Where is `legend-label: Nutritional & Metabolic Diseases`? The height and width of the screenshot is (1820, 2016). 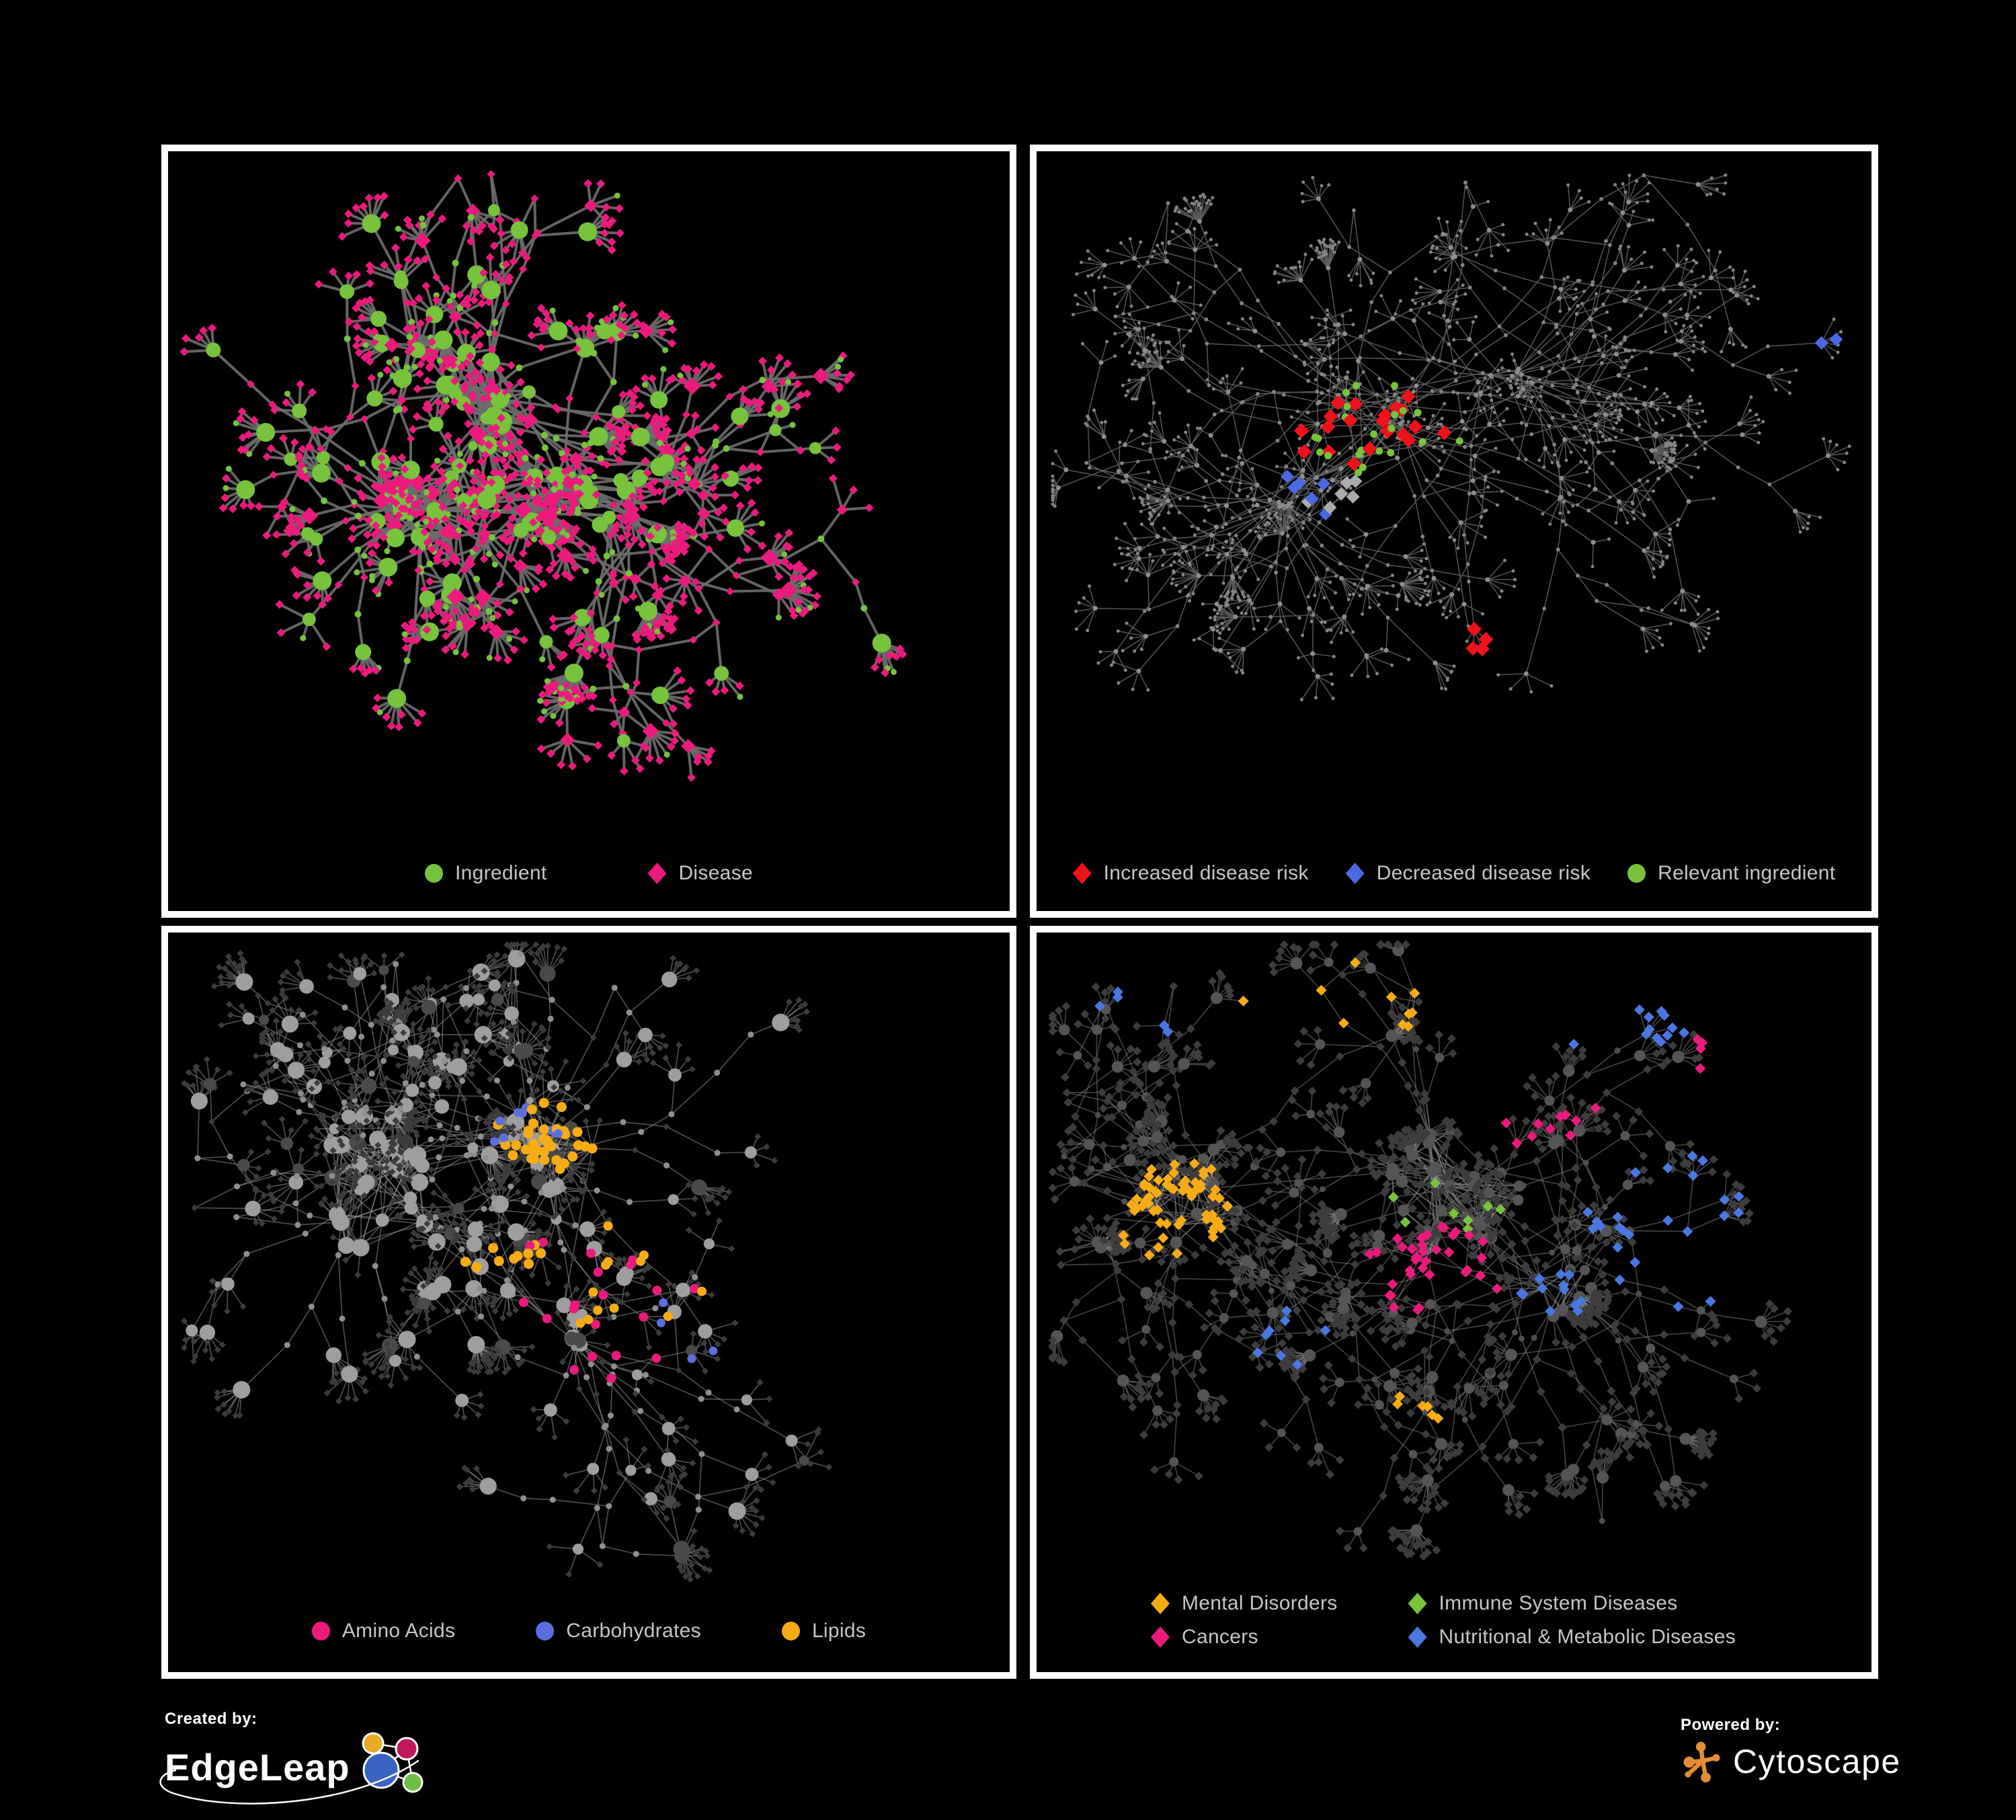
legend-label: Nutritional & Metabolic Diseases is located at coordinates (1587, 1637).